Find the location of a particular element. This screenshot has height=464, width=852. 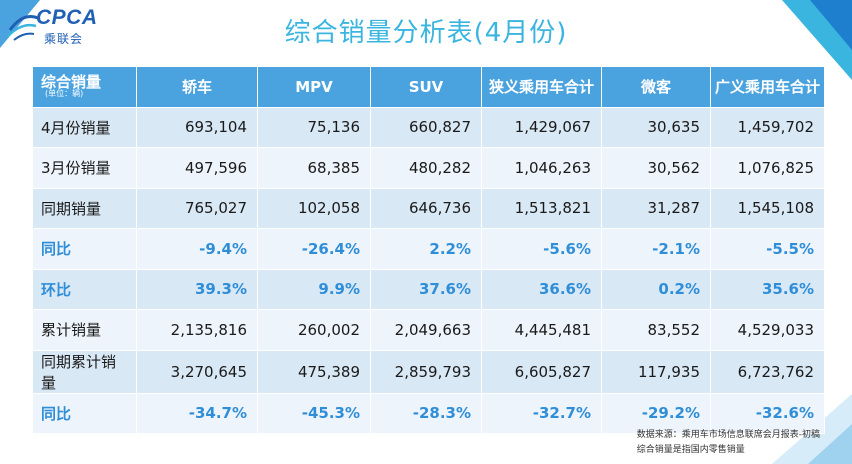

logo-text: CPCA is located at coordinates (67, 17).